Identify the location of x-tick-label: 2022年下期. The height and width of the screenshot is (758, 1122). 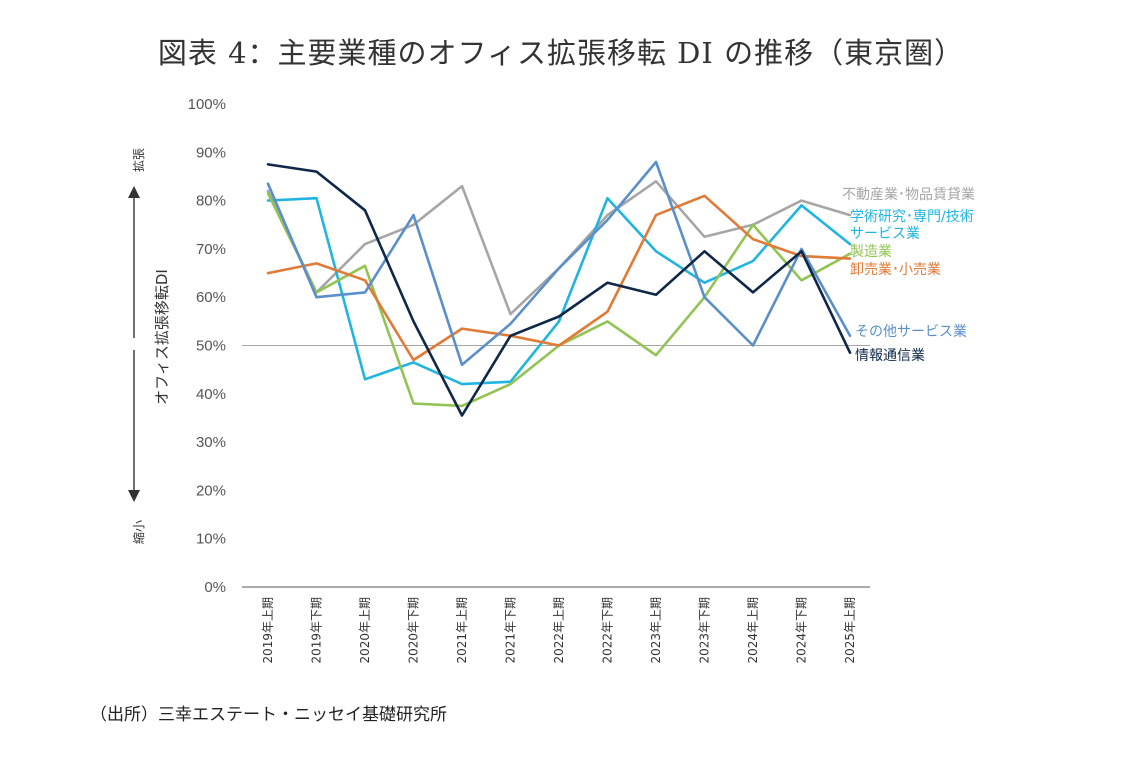
(608, 630).